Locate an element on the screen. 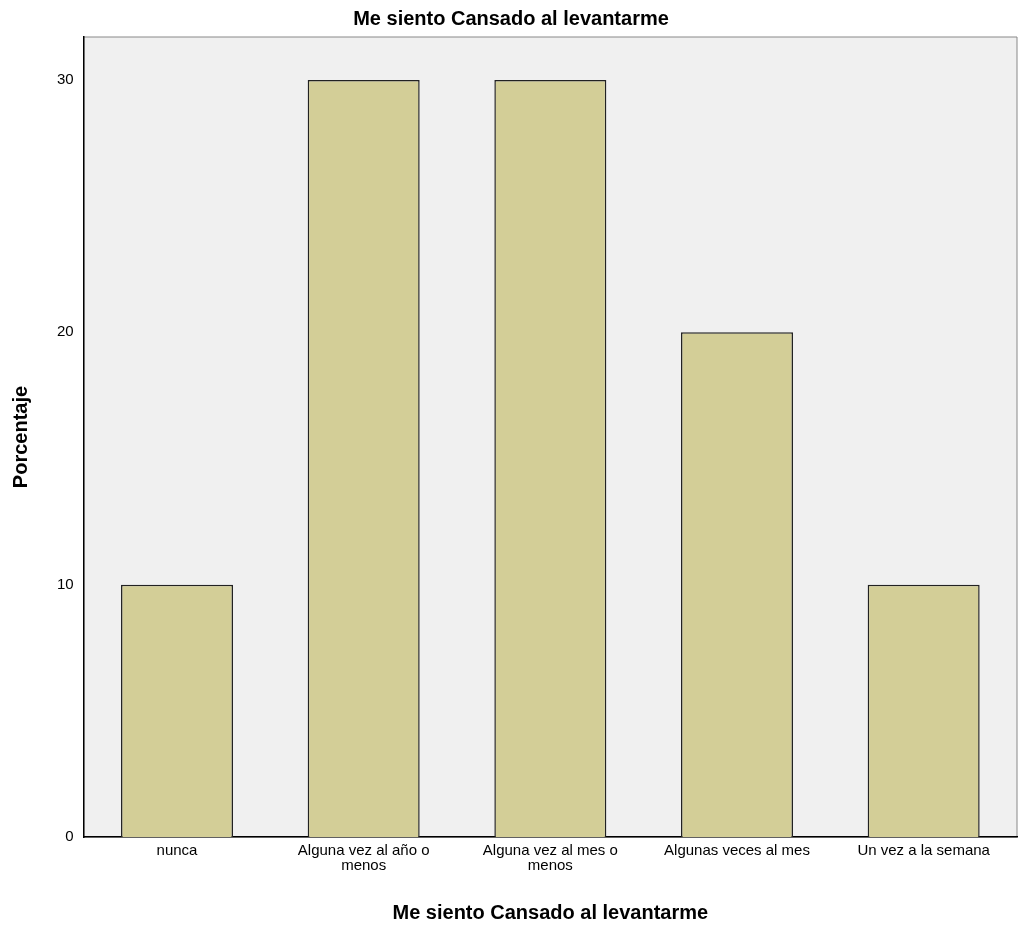 The width and height of the screenshot is (1020, 939). x-tick-label: Algunas veces al mes is located at coordinates (737, 849).